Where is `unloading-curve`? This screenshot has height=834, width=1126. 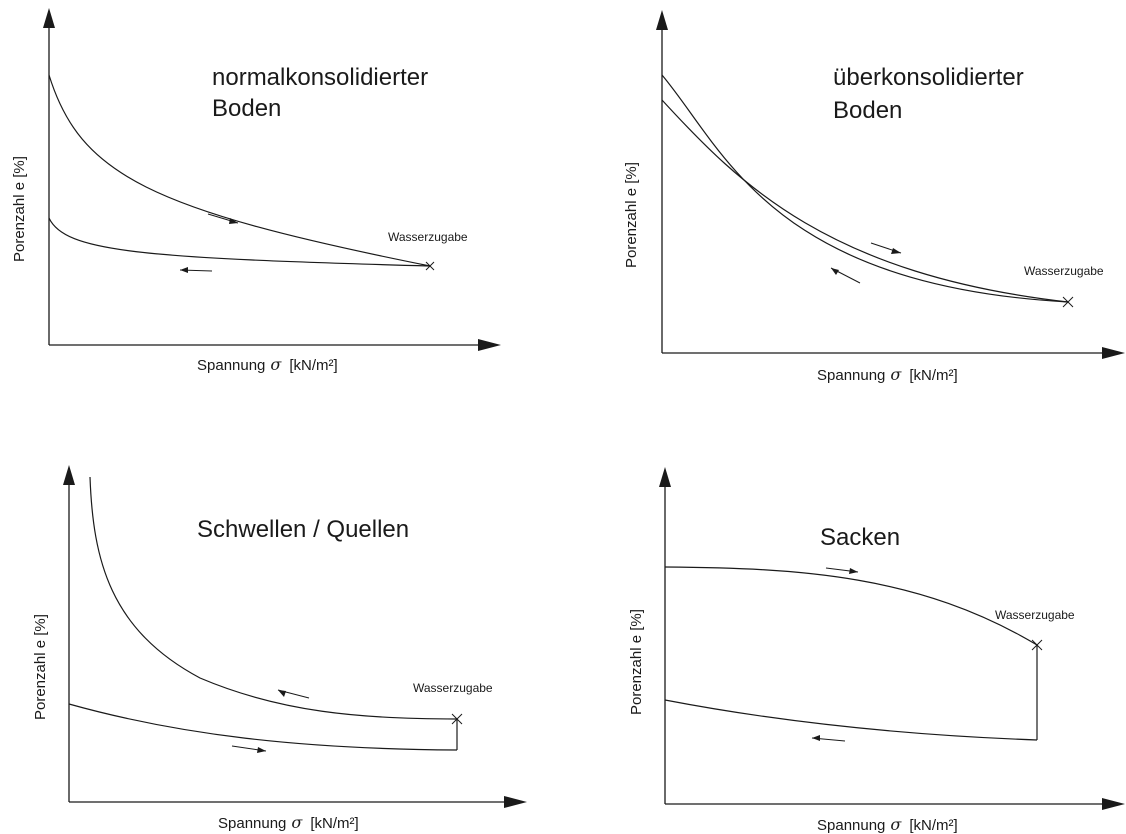 unloading-curve is located at coordinates (239, 242).